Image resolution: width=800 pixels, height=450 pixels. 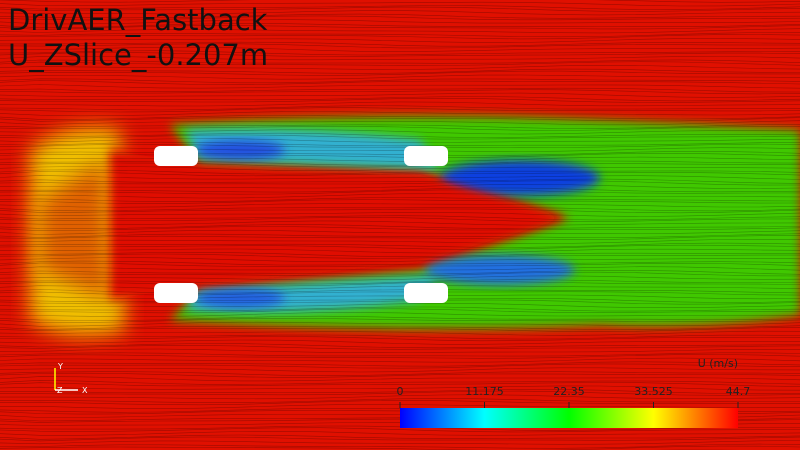 What do you see at coordinates (85, 390) in the screenshot?
I see `axis-label: X` at bounding box center [85, 390].